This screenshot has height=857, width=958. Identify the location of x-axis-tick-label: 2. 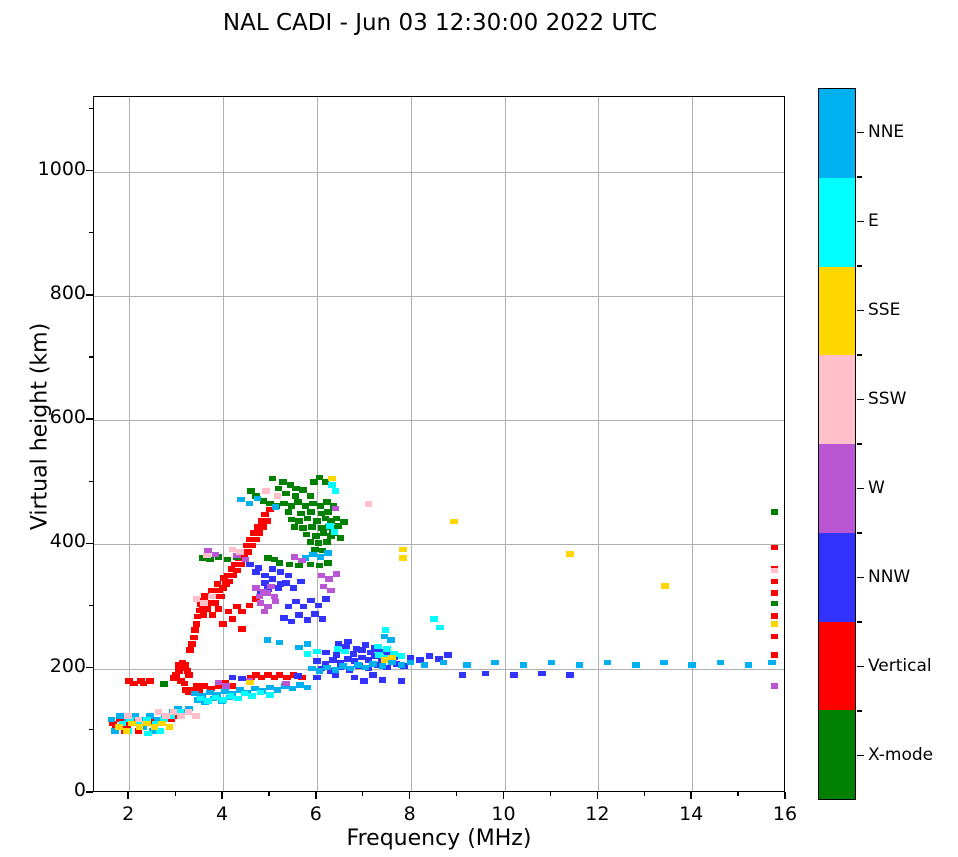
(128, 814).